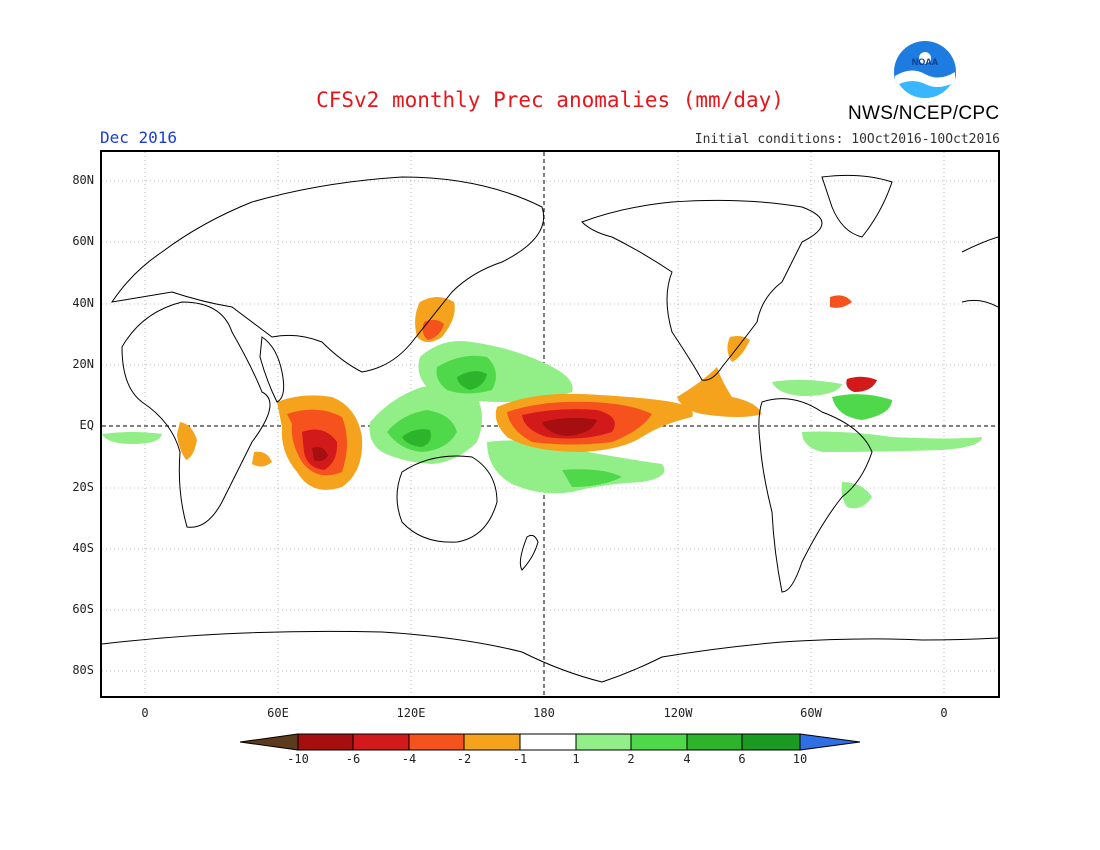  Describe the element at coordinates (83, 670) in the screenshot. I see `lat-label: 80S` at that location.